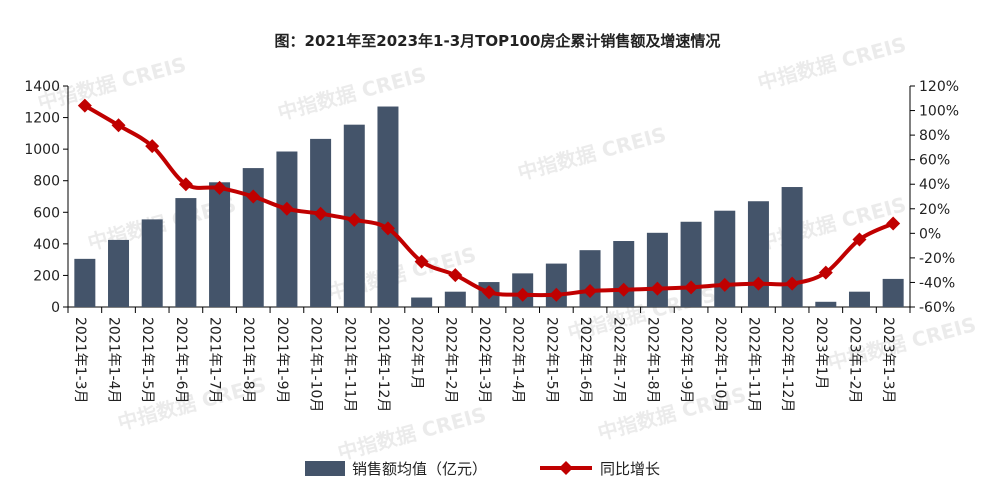 This screenshot has height=498, width=995. I want to click on right-tick-label: 40%, so click(934, 185).